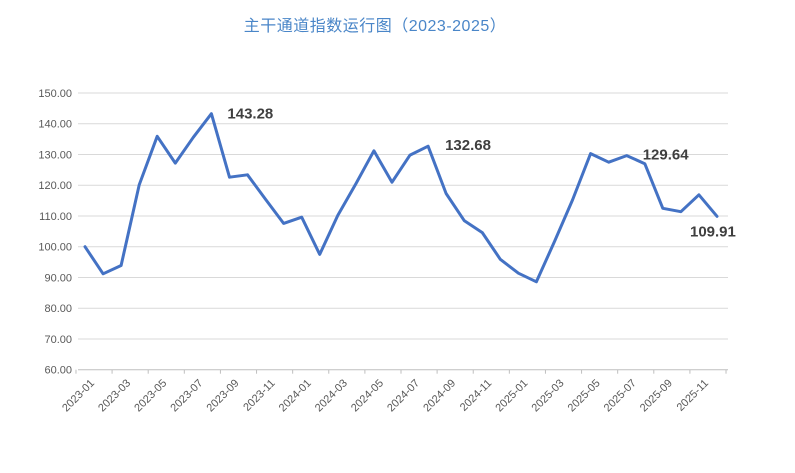 This screenshot has height=473, width=795. Describe the element at coordinates (331, 395) in the screenshot. I see `x-axis-tick-label: 2024-03` at that location.